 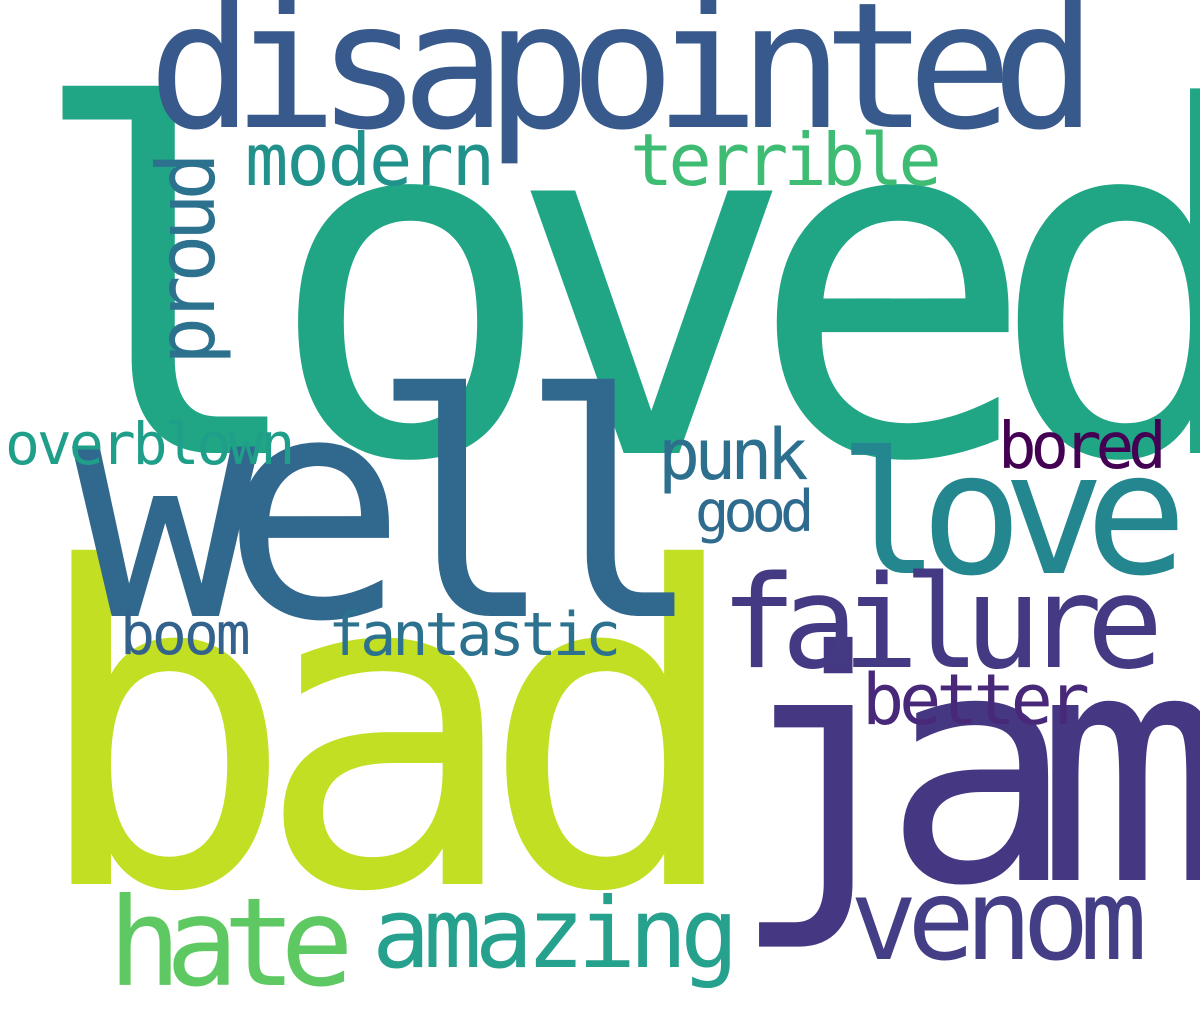 What do you see at coordinates (786, 160) in the screenshot?
I see `word-terrible: terrible` at bounding box center [786, 160].